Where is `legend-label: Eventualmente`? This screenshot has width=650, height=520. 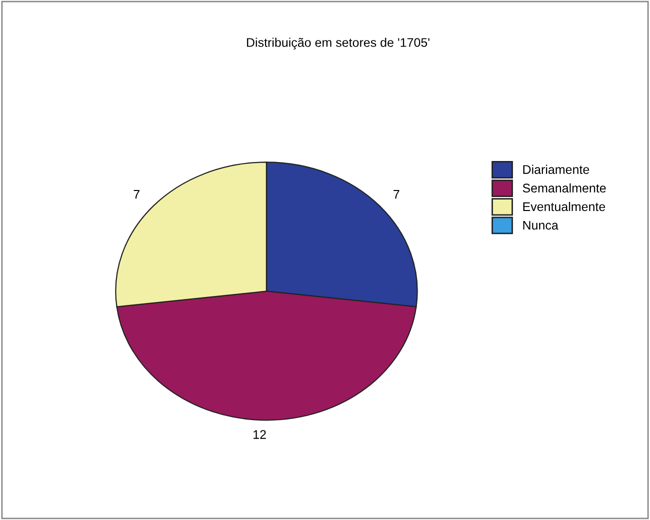 legend-label: Eventualmente is located at coordinates (564, 207).